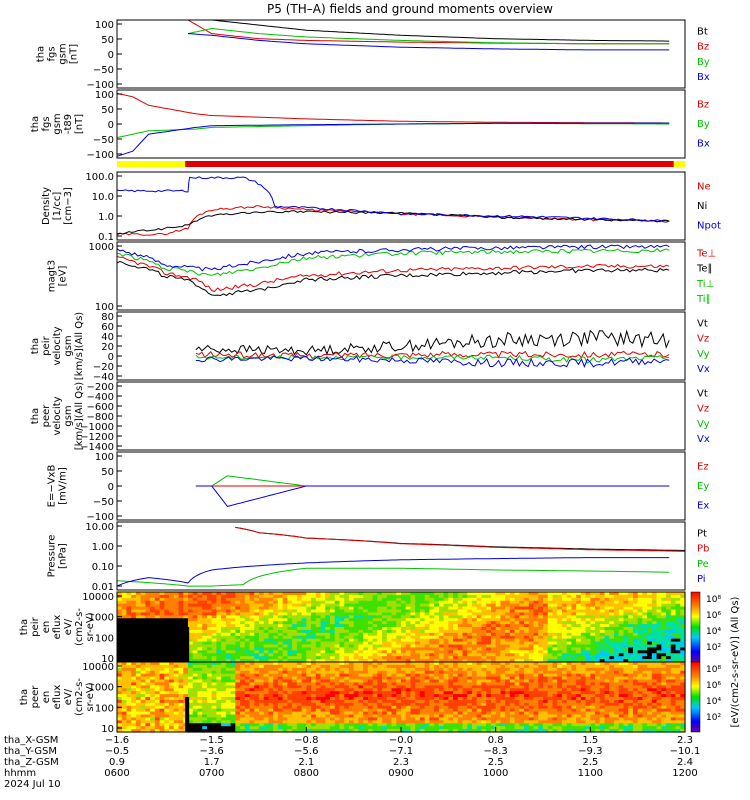 The width and height of the screenshot is (750, 800). Describe the element at coordinates (117, 762) in the screenshot. I see `xtick-zgsm: 0.9` at that location.